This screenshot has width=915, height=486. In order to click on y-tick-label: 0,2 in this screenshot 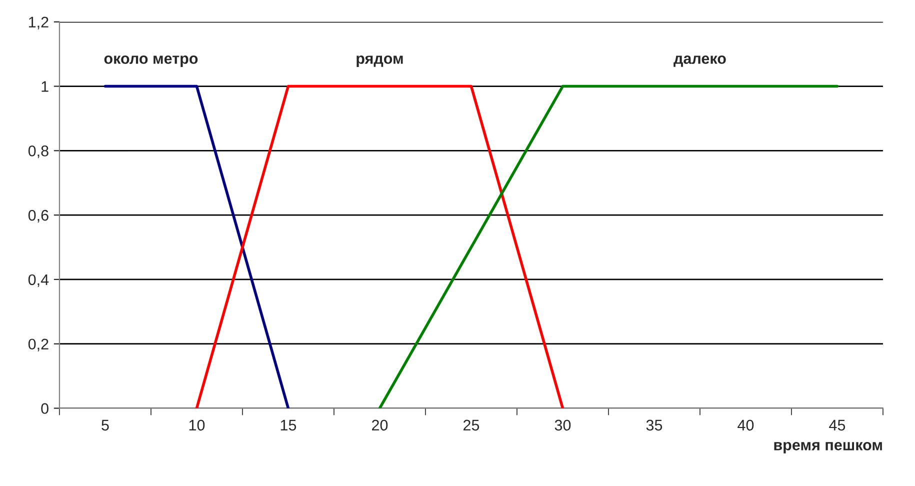, I will do `click(38, 345)`.